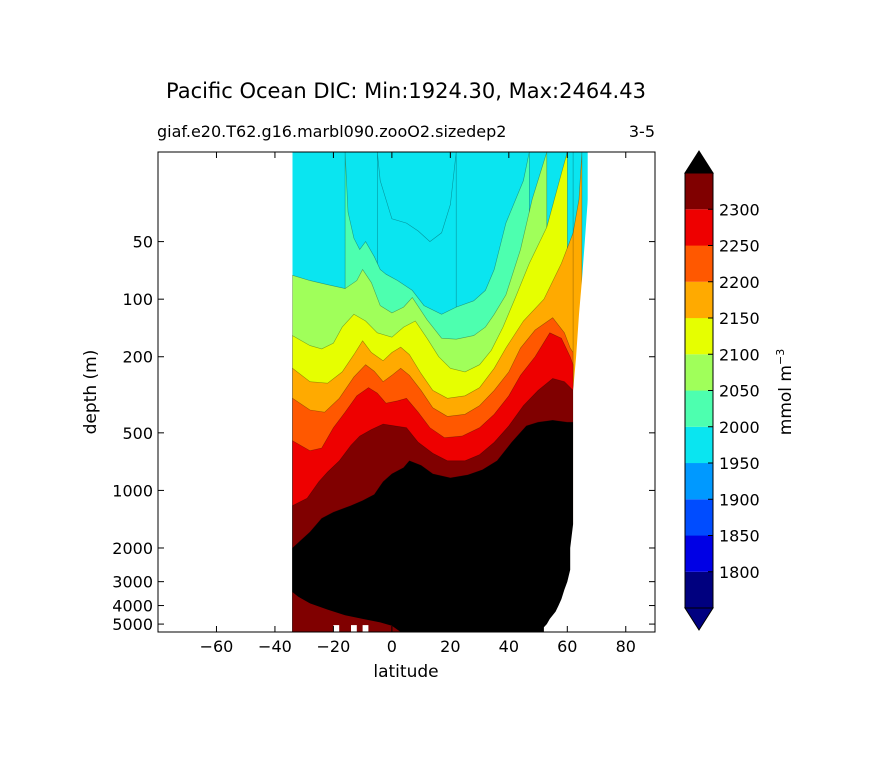  What do you see at coordinates (334, 646) in the screenshot?
I see `x-tick-label: −20` at bounding box center [334, 646].